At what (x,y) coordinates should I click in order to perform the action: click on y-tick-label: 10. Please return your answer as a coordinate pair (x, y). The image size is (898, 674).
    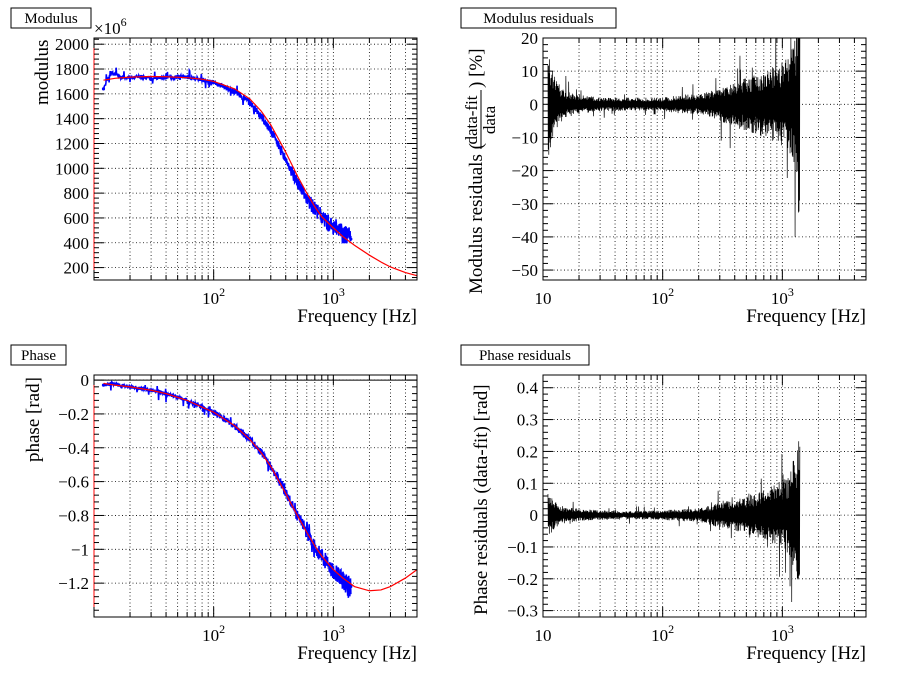
    Looking at the image, I should click on (529, 71).